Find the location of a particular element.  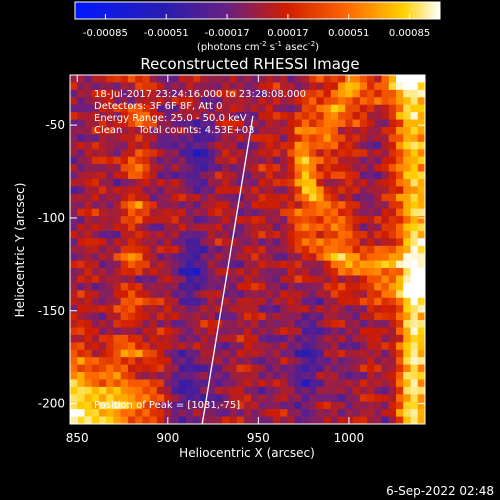

chart-title: Reconstructed RHESSI Image is located at coordinates (249, 64).